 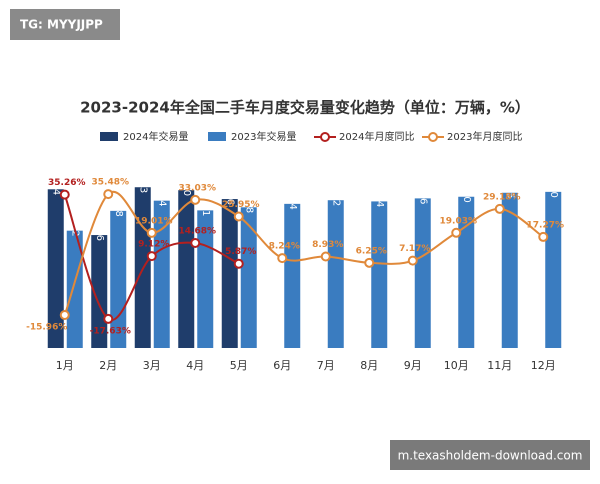 I want to click on value-label: 149.68, so click(x=248, y=195).